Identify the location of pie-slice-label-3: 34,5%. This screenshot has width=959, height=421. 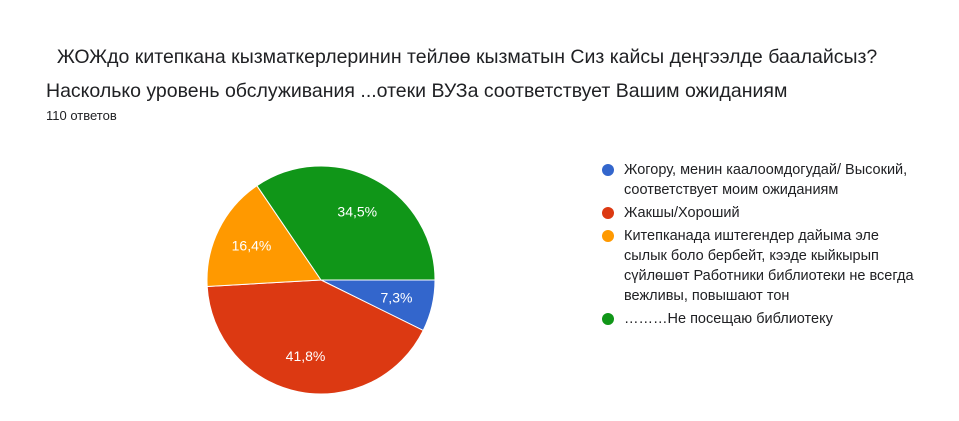
(357, 211).